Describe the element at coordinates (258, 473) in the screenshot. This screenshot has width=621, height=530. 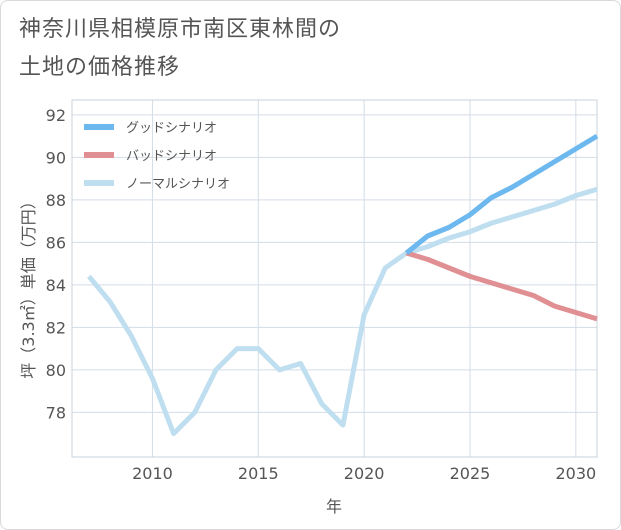
I see `x-tick-label: 2015` at that location.